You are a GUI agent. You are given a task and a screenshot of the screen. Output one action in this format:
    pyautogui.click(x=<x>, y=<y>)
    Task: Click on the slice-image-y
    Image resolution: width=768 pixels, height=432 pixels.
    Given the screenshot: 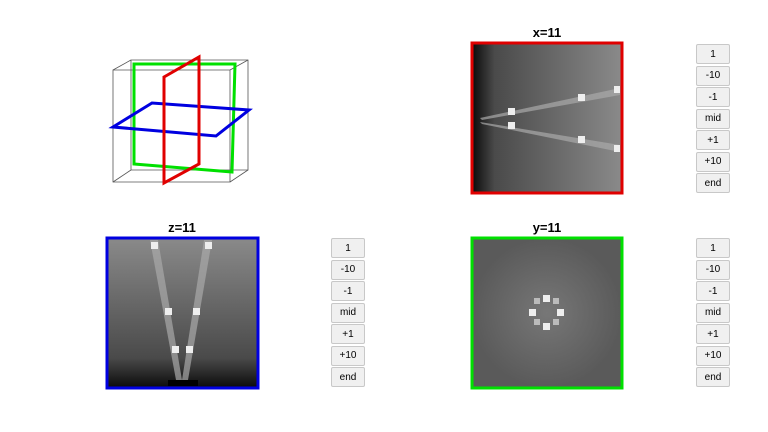 What is the action you would take?
    pyautogui.click(x=547, y=313)
    